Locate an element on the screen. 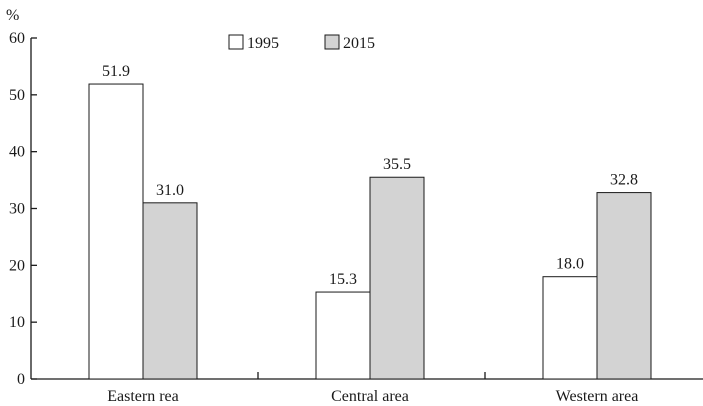 The height and width of the screenshot is (406, 703). data-label: 15.3 is located at coordinates (343, 279).